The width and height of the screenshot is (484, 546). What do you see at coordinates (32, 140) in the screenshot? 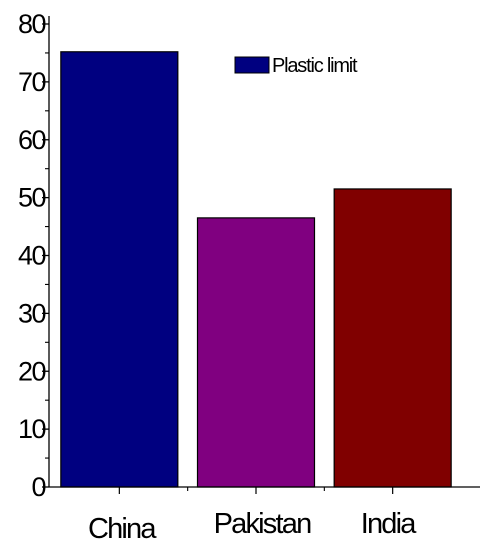
I see `y-tick-label: 60` at bounding box center [32, 140].